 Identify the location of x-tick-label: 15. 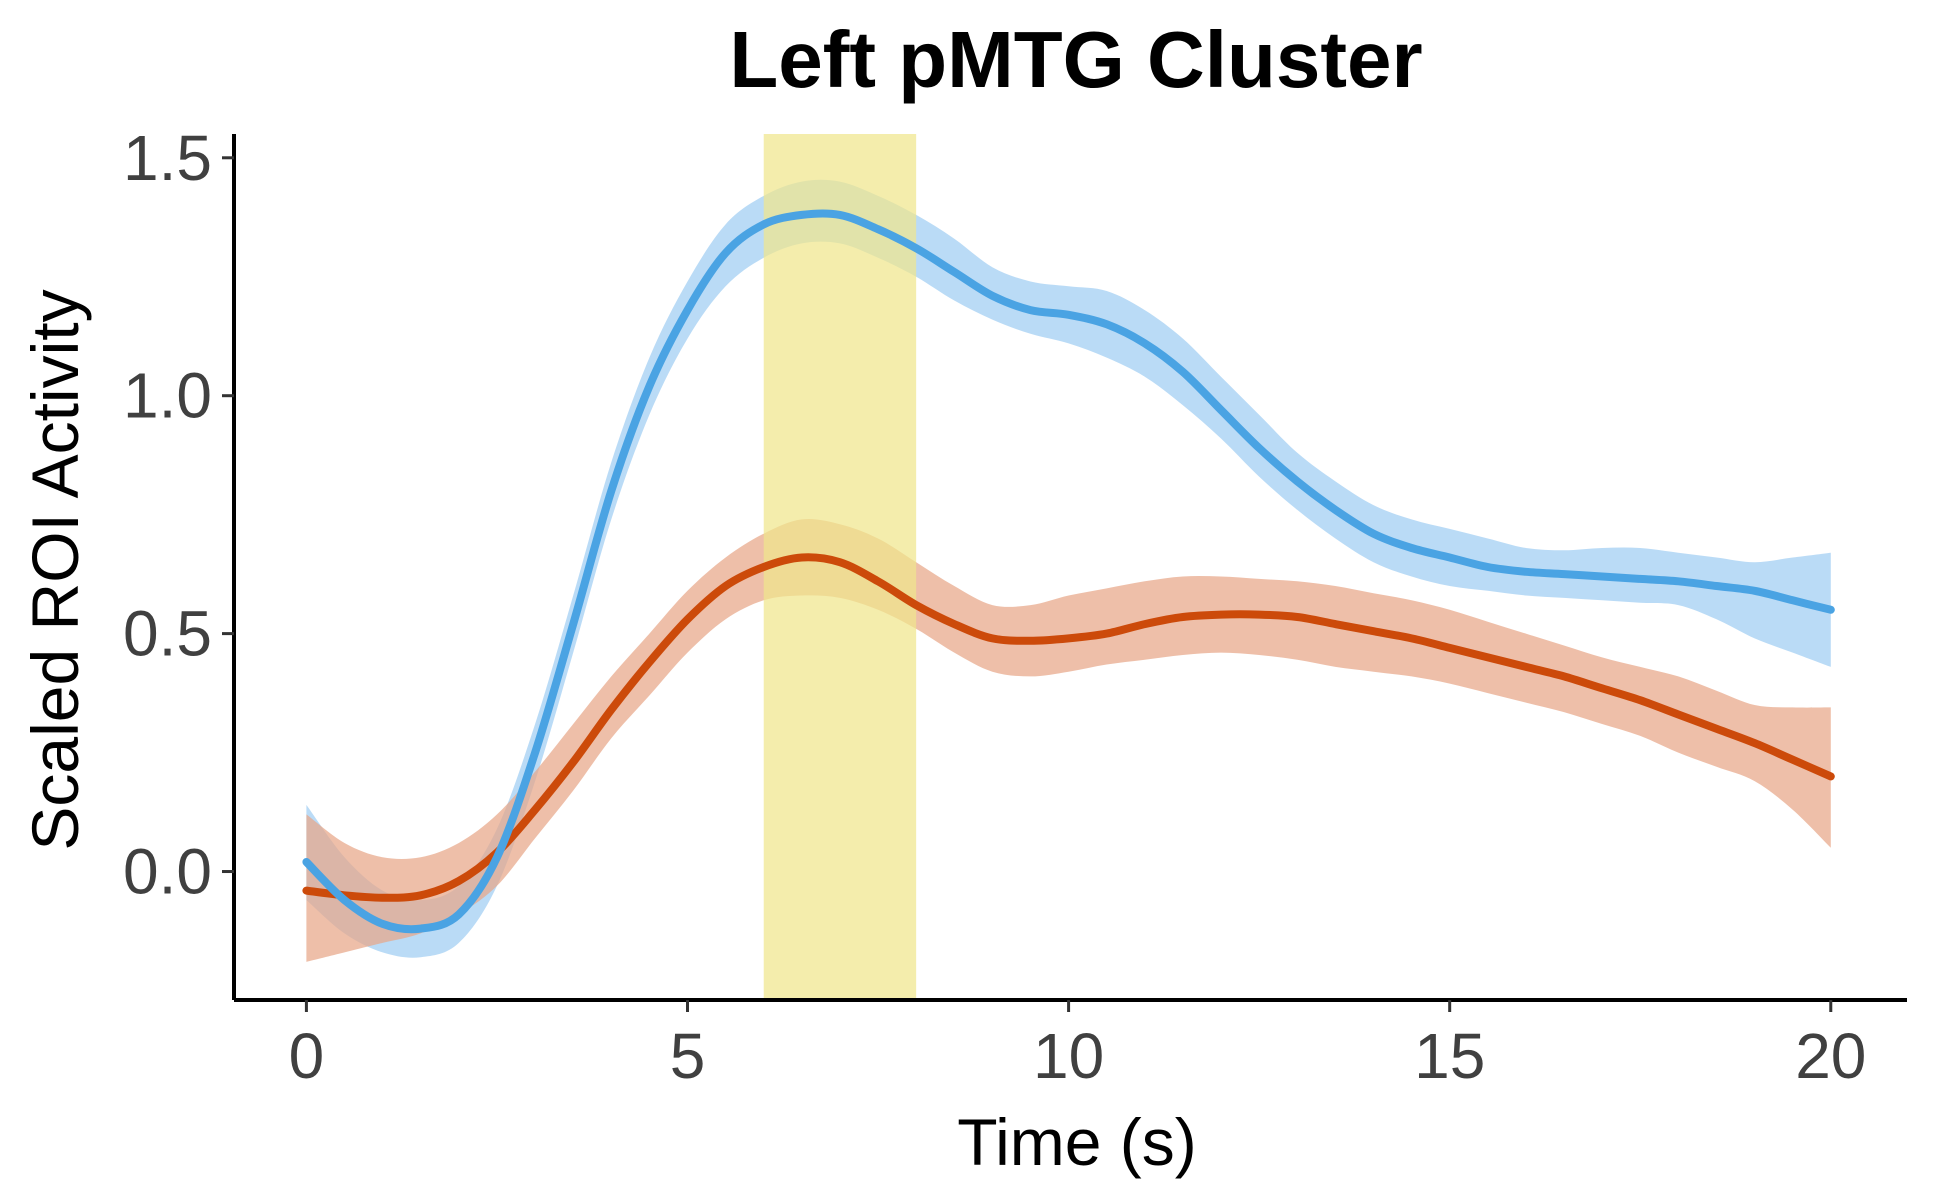
(1449, 1056).